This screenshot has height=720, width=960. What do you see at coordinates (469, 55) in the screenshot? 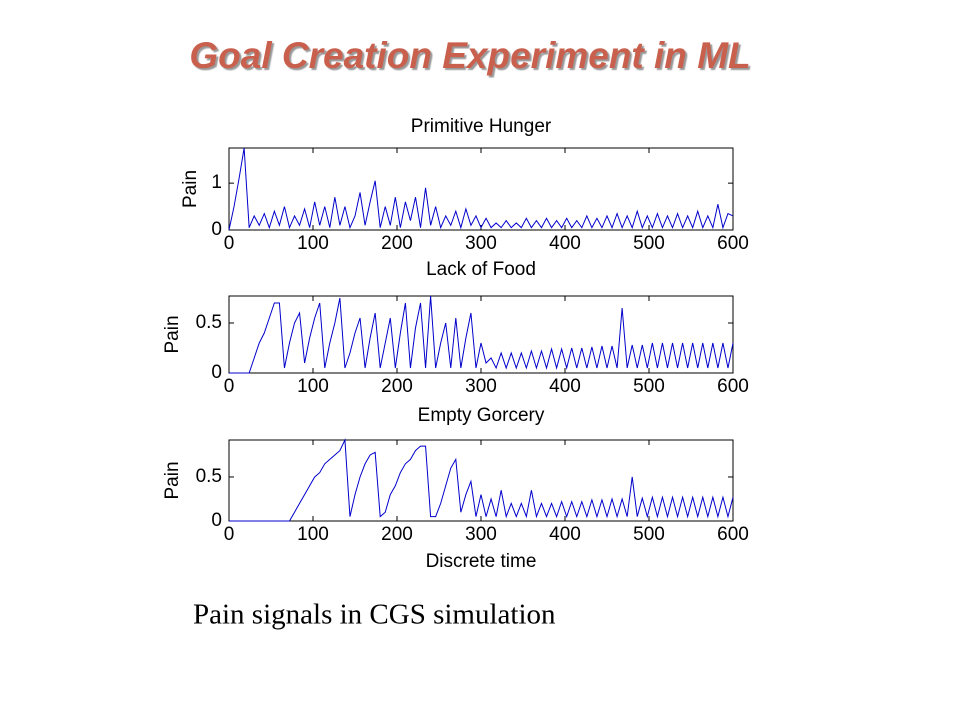
I see `slide-title: Goal Creation Experiment in ML` at bounding box center [469, 55].